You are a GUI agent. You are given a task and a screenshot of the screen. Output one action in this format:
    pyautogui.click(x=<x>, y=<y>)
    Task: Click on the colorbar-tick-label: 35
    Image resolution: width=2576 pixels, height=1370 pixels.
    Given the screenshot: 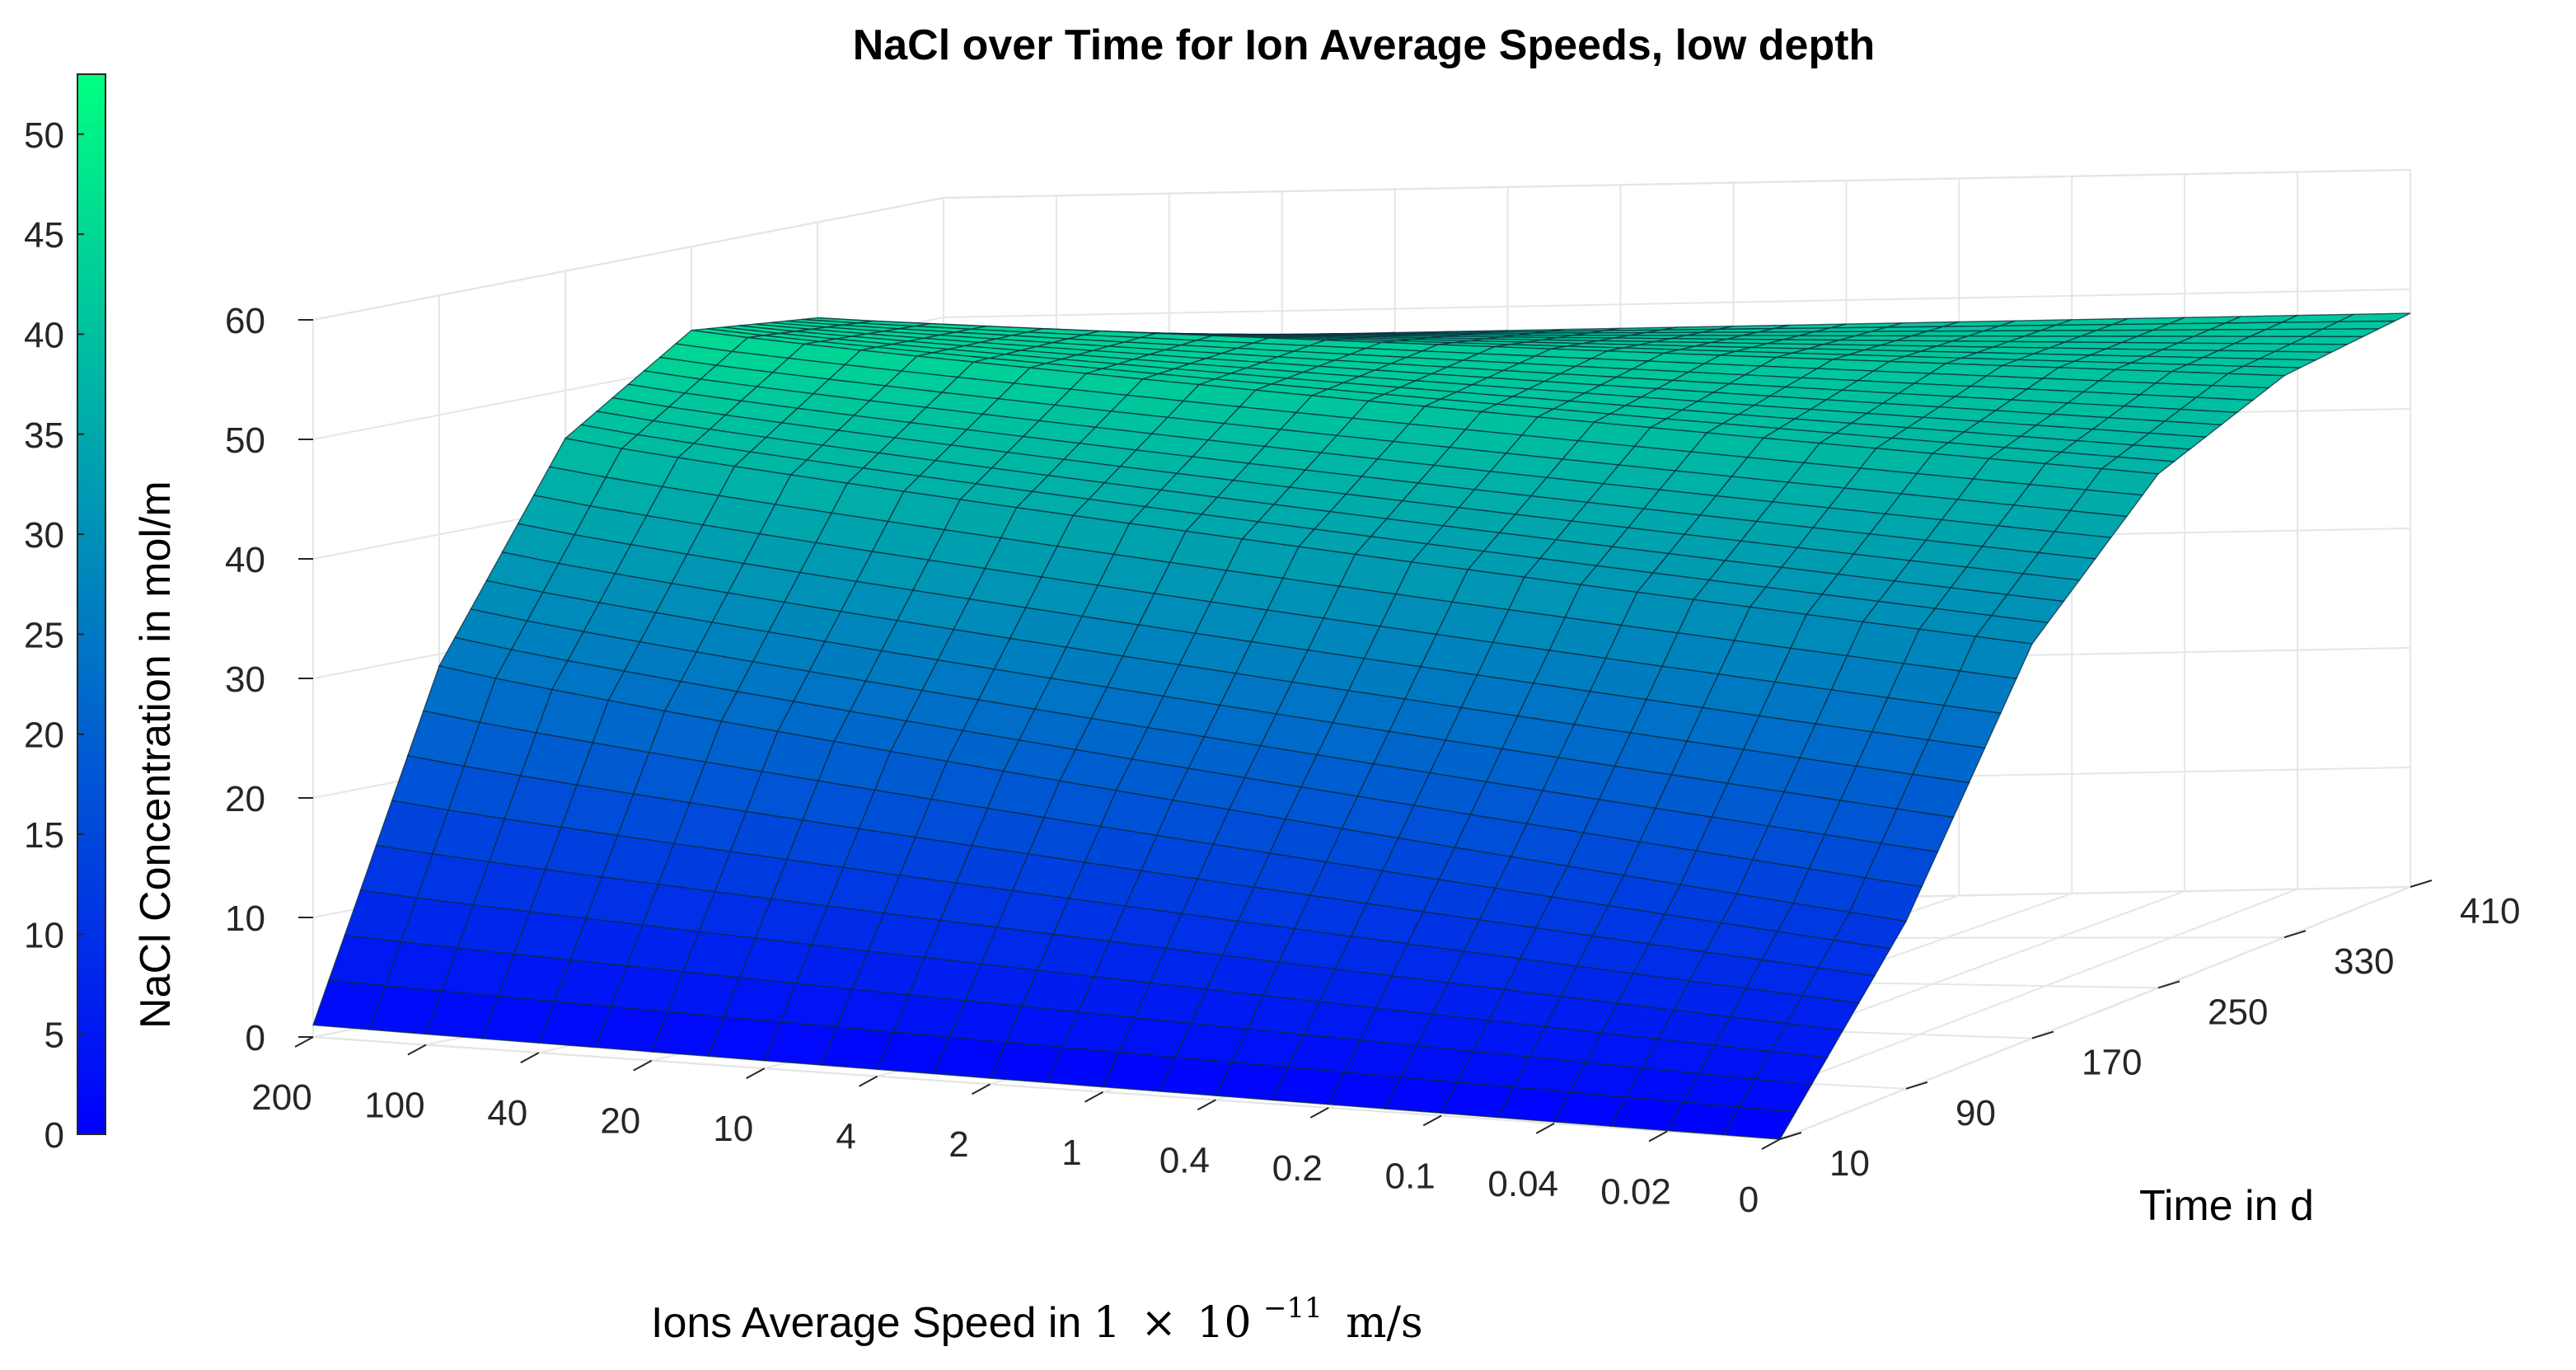 What is the action you would take?
    pyautogui.click(x=44, y=435)
    